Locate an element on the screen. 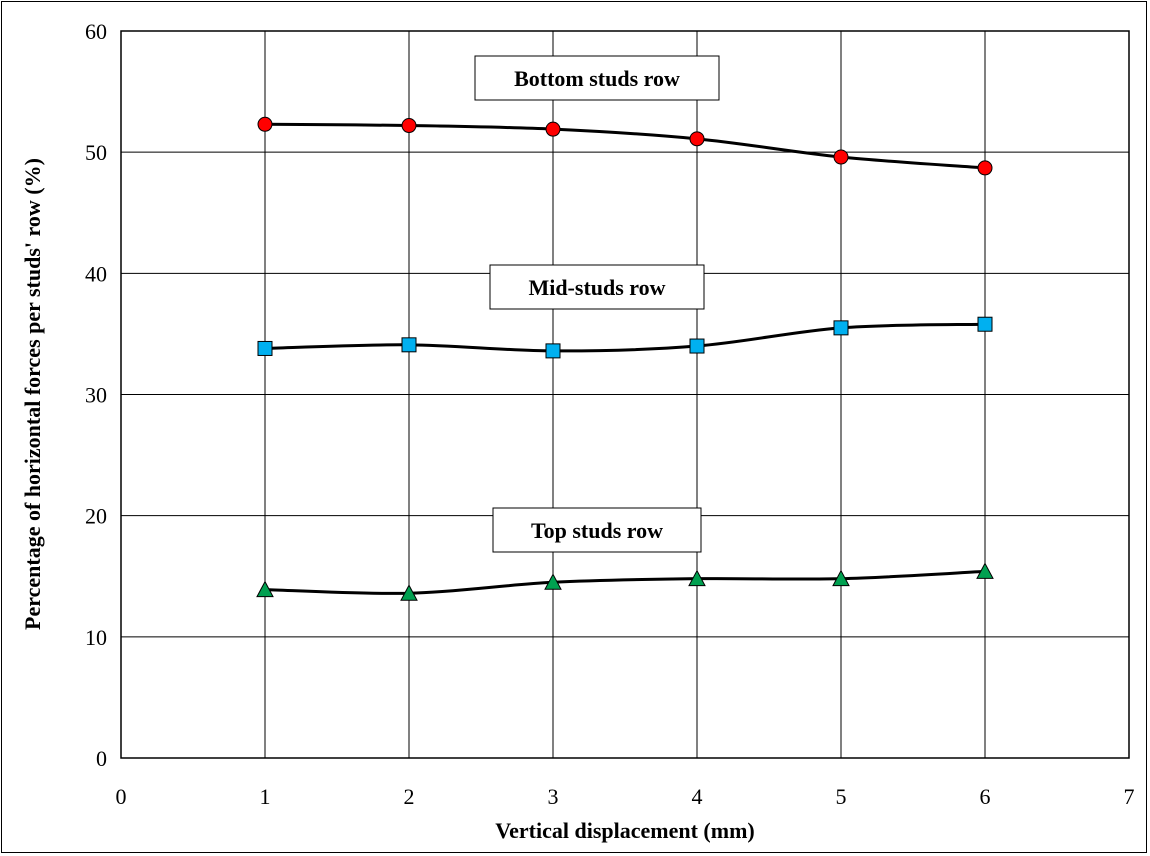 This screenshot has width=1150, height=856. x-tick-label: 3 is located at coordinates (553, 796).